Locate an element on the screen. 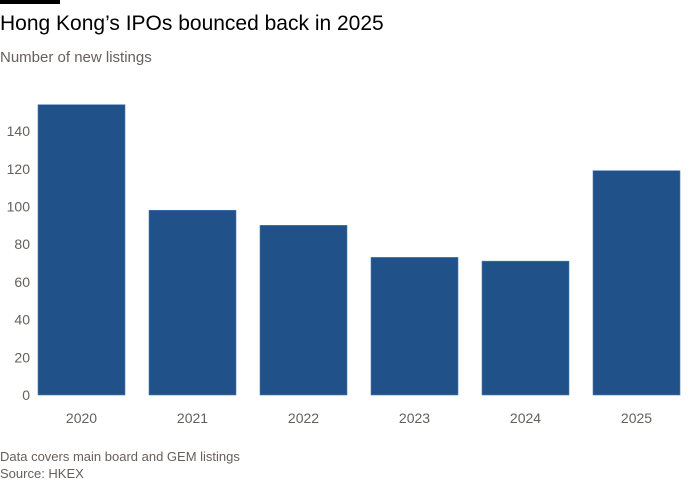  x-tick-label: 2024 is located at coordinates (525, 418).